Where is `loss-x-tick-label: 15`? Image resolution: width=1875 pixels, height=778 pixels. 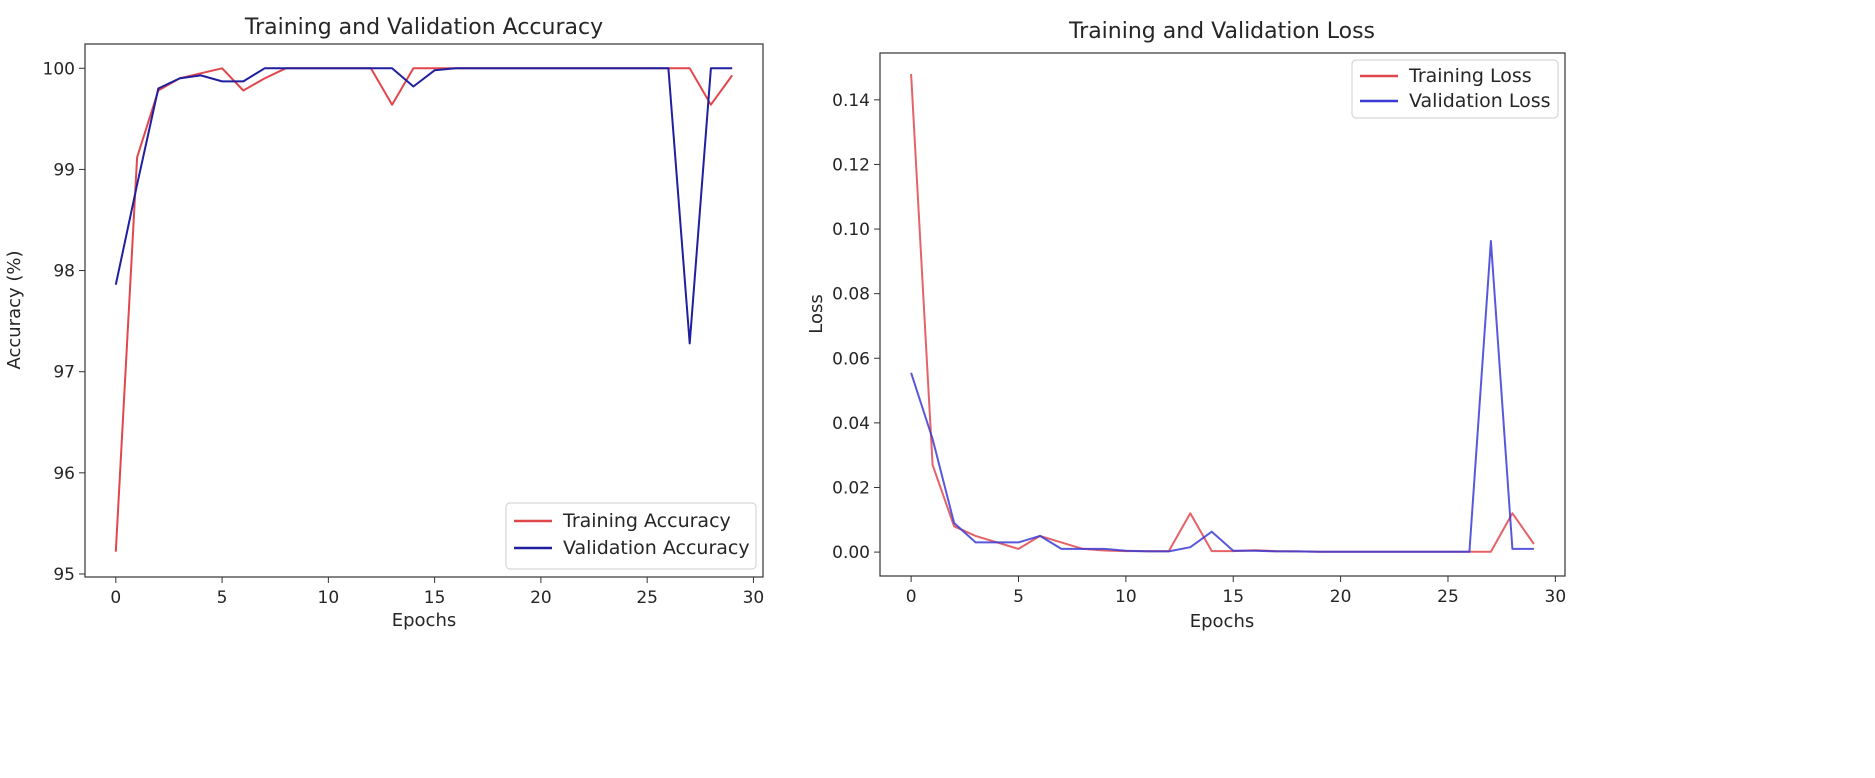 loss-x-tick-label: 15 is located at coordinates (1233, 597).